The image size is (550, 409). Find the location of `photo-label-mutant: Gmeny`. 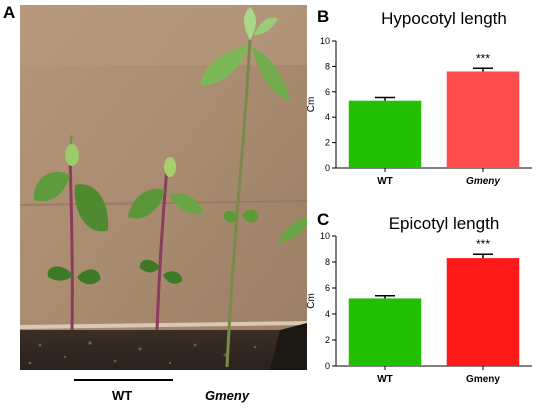

photo-label-mutant: Gmeny is located at coordinates (227, 395).